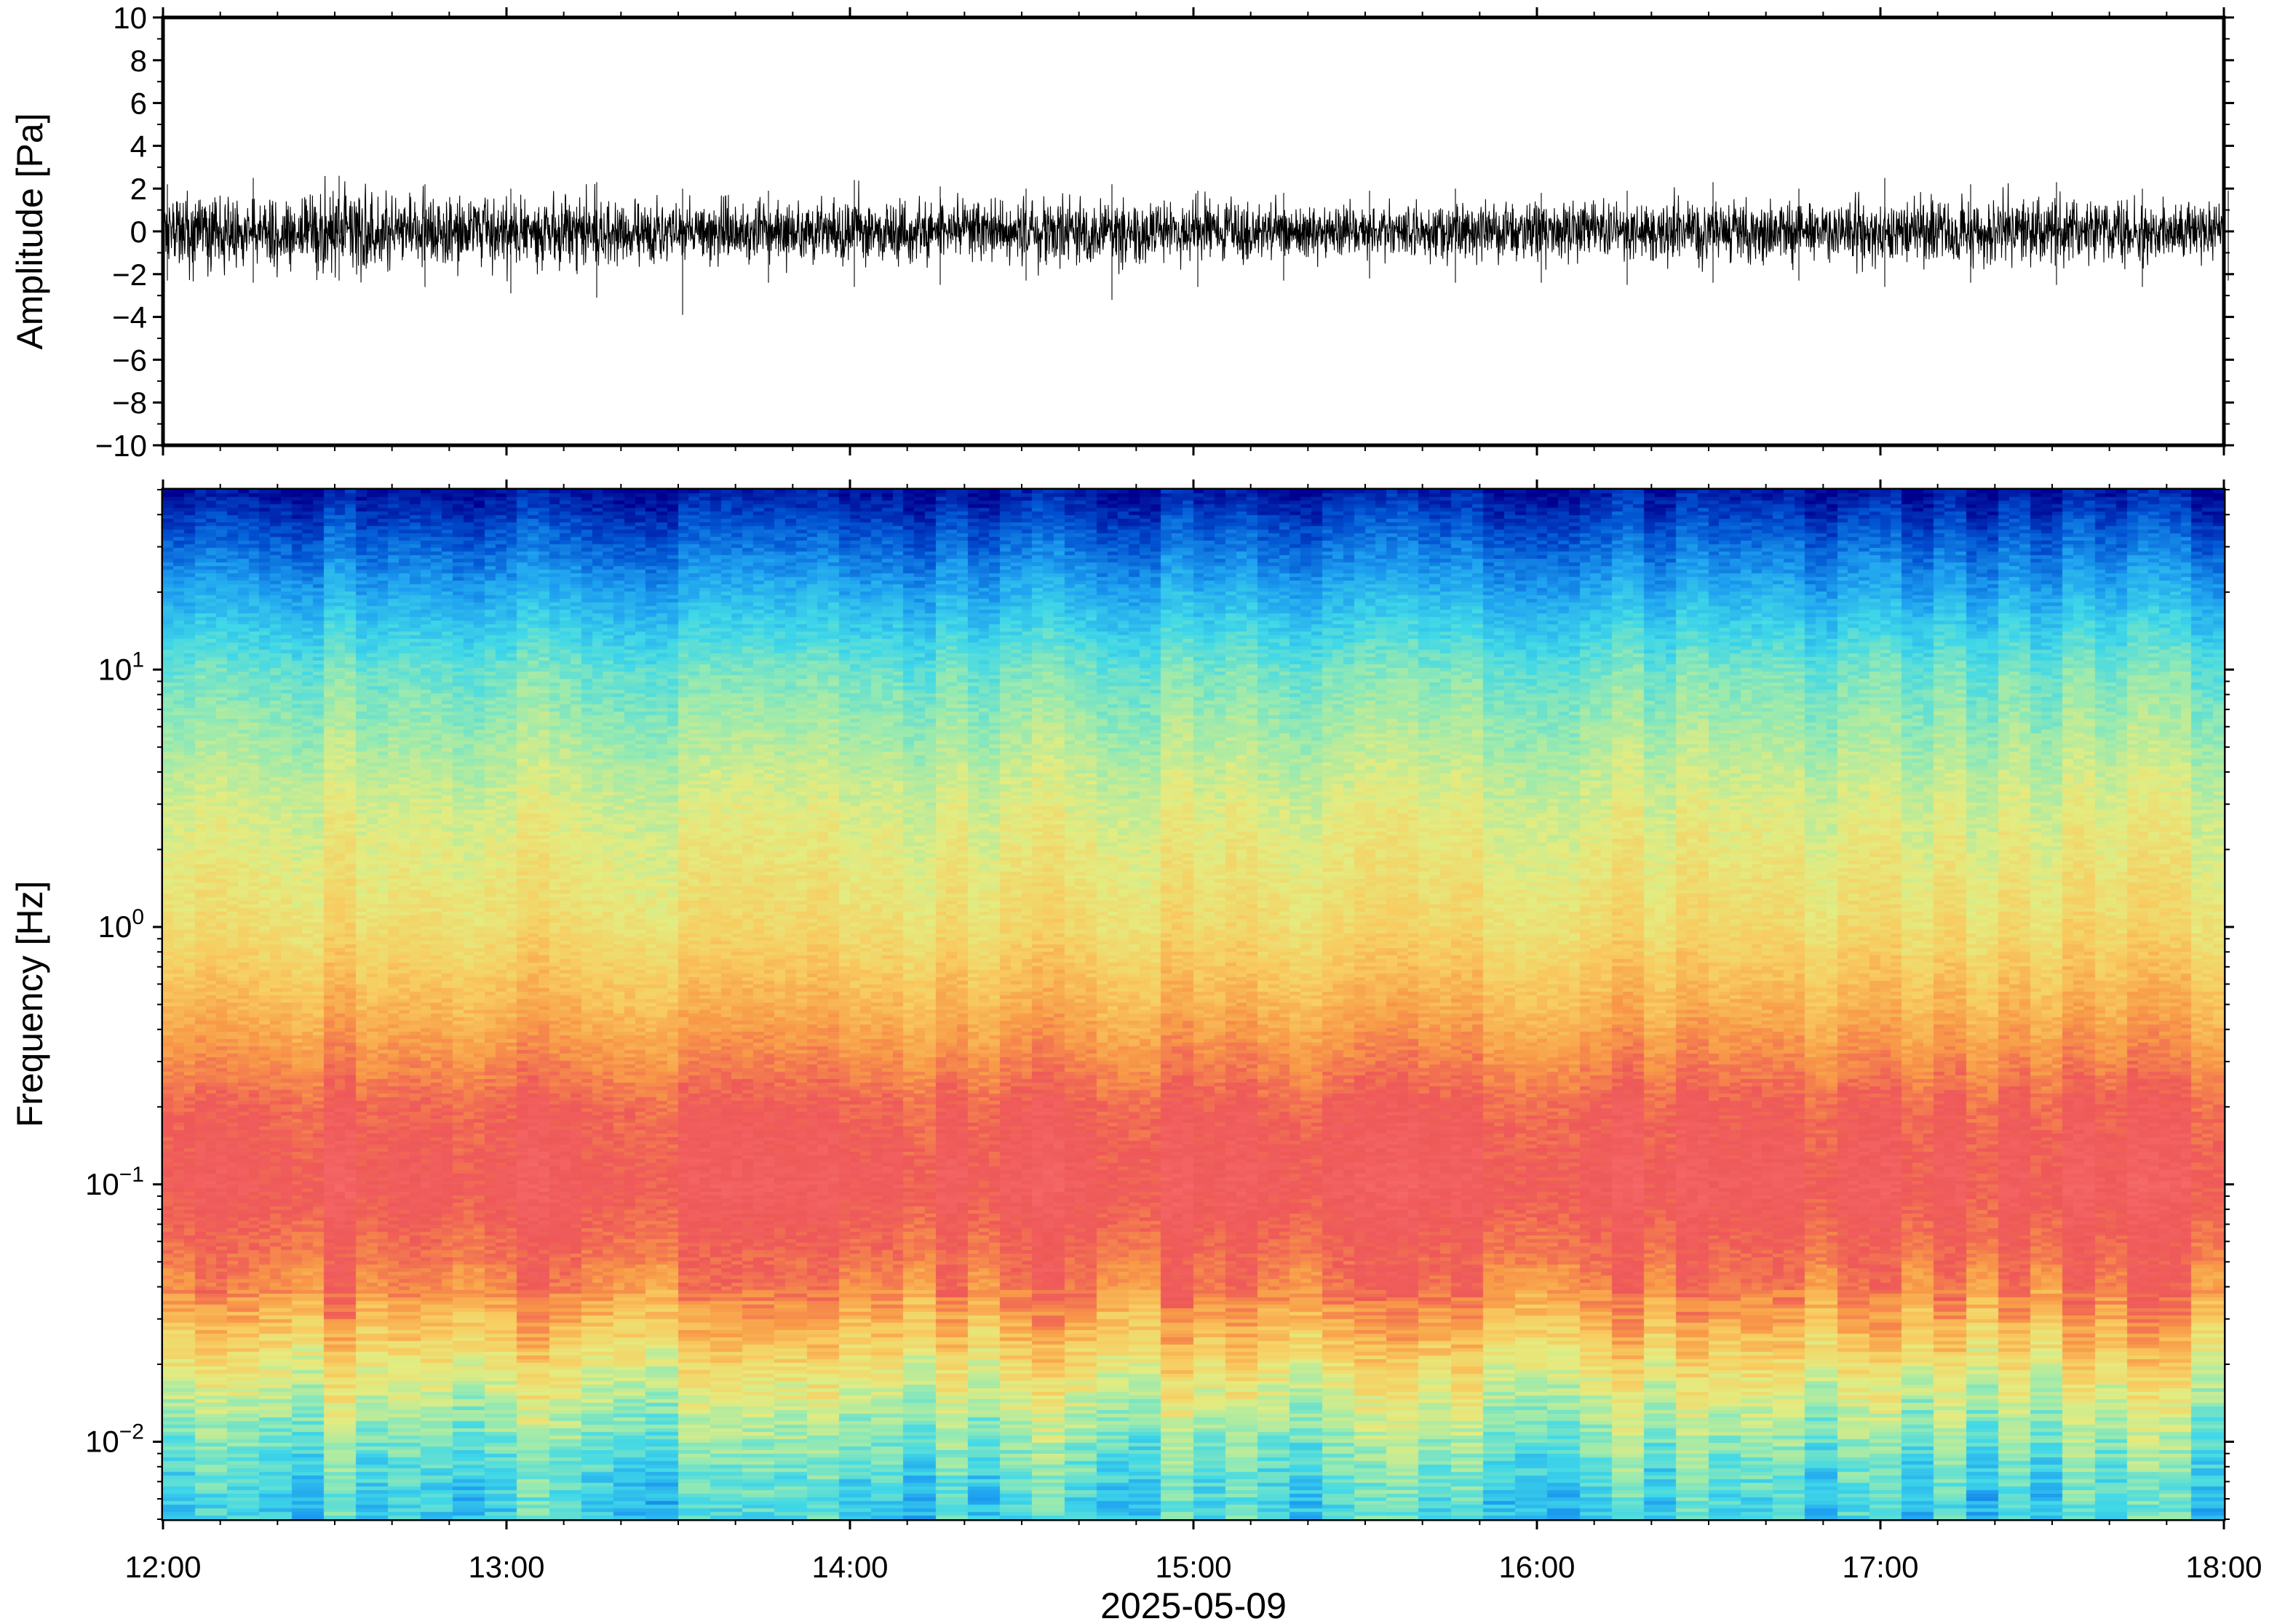 This screenshot has width=2269, height=1624. I want to click on spec-y-tick-label: 10⁻¹, so click(115, 1182).